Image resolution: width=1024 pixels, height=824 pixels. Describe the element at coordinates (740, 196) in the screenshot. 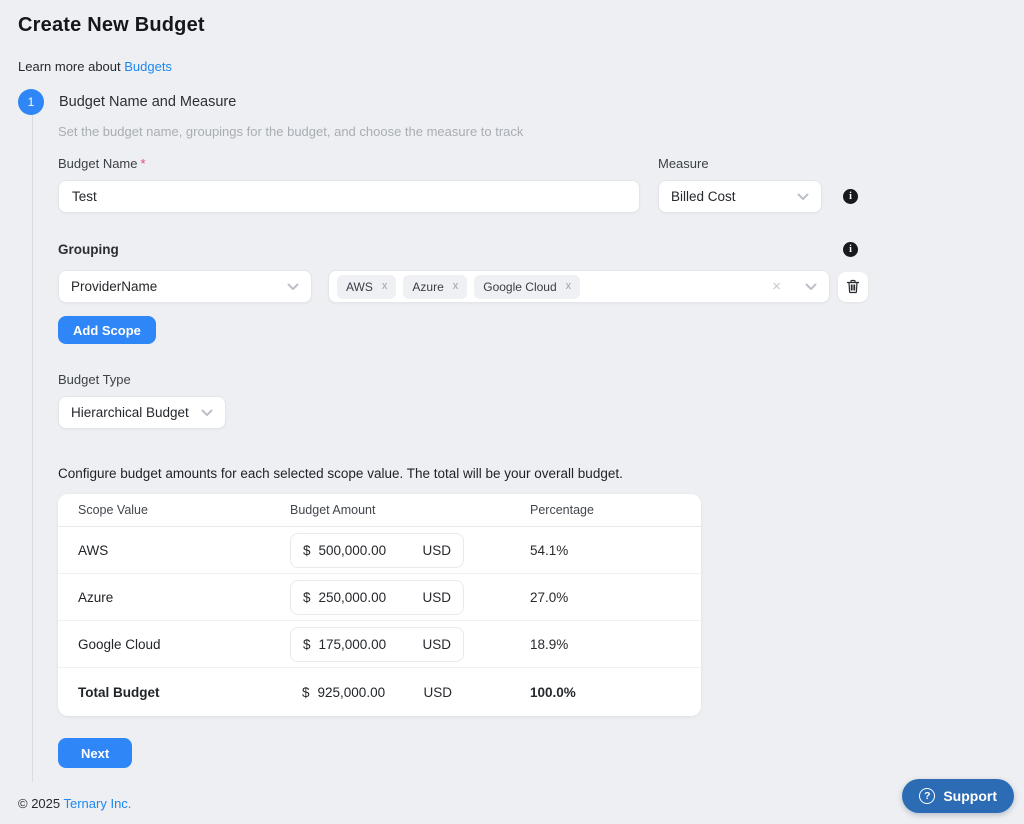

I see `measure-select: Billed Cost` at that location.